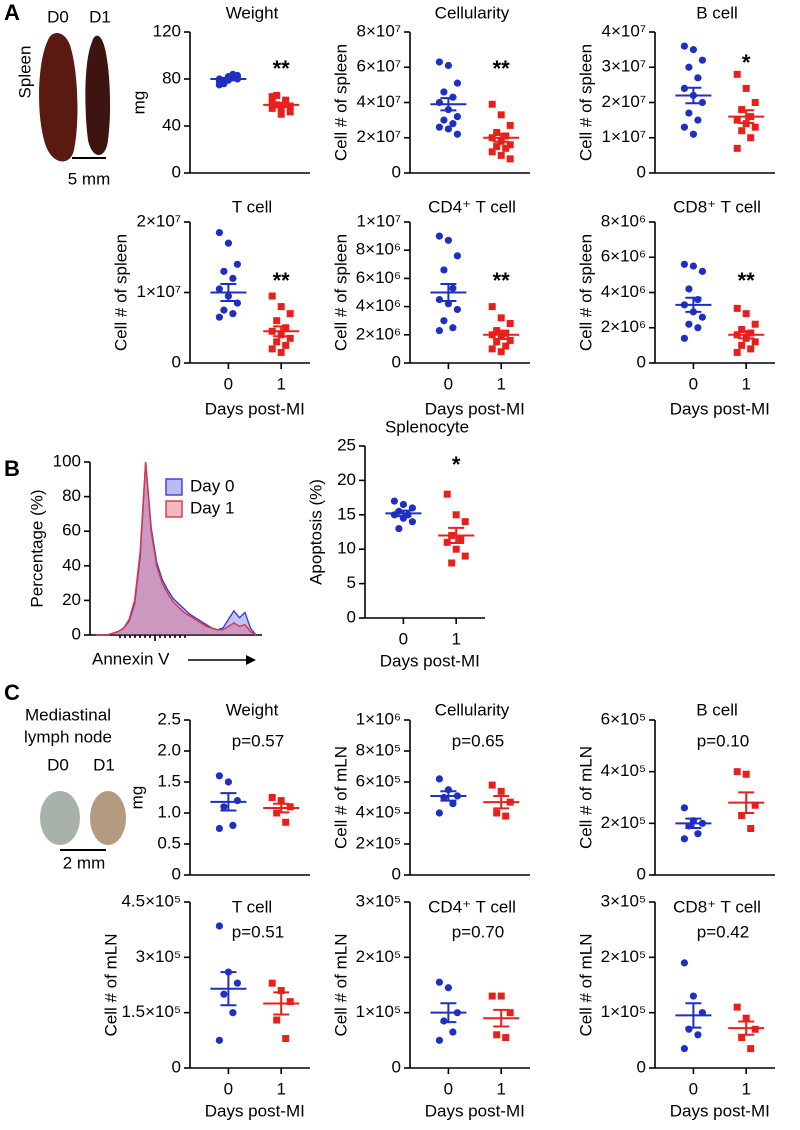 The width and height of the screenshot is (800, 1130). Describe the element at coordinates (75, 97) in the screenshot. I see `spleen-photo` at that location.